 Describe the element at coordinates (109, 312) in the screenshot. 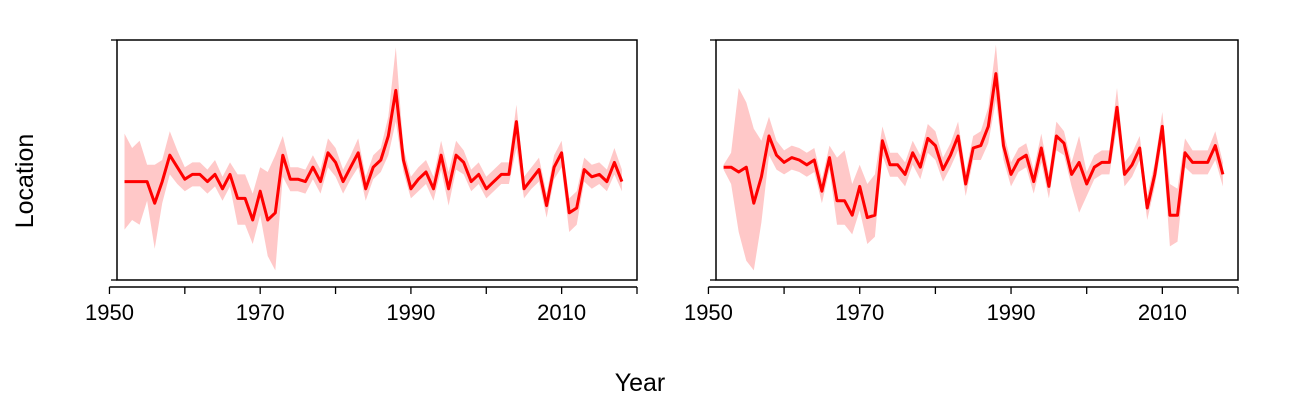

I see `x-tick-label-left-1950: 1950` at that location.